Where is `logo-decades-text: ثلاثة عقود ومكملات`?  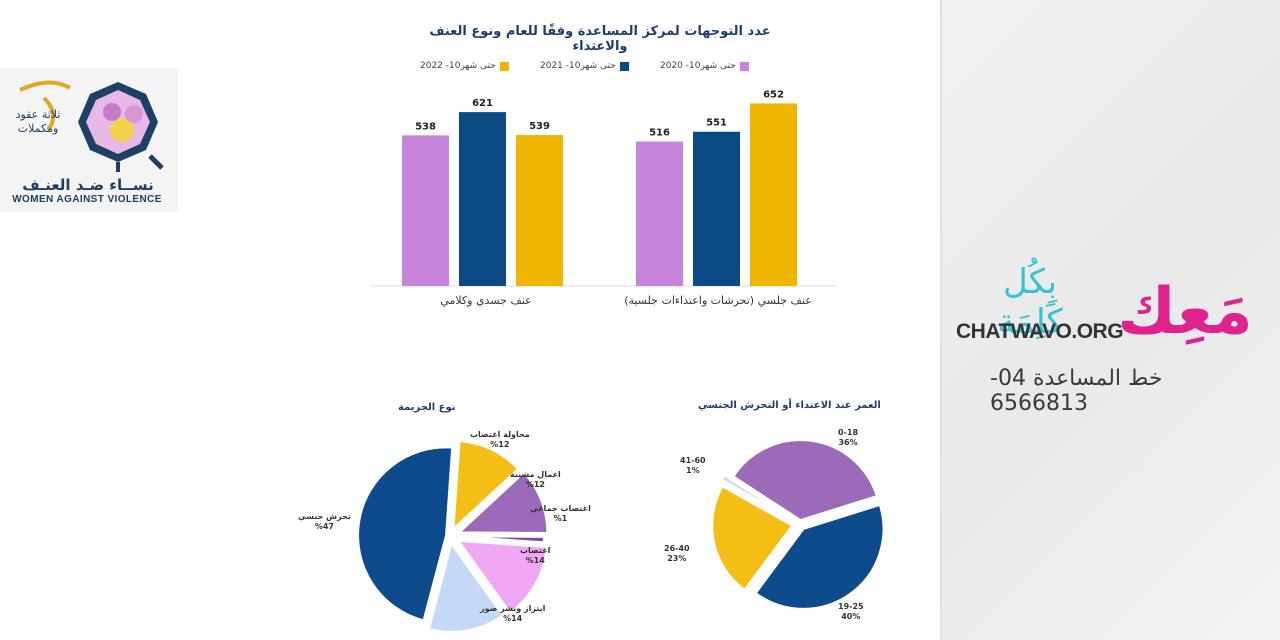
logo-decades-text: ثلاثة عقود ومكملات is located at coordinates (38, 121).